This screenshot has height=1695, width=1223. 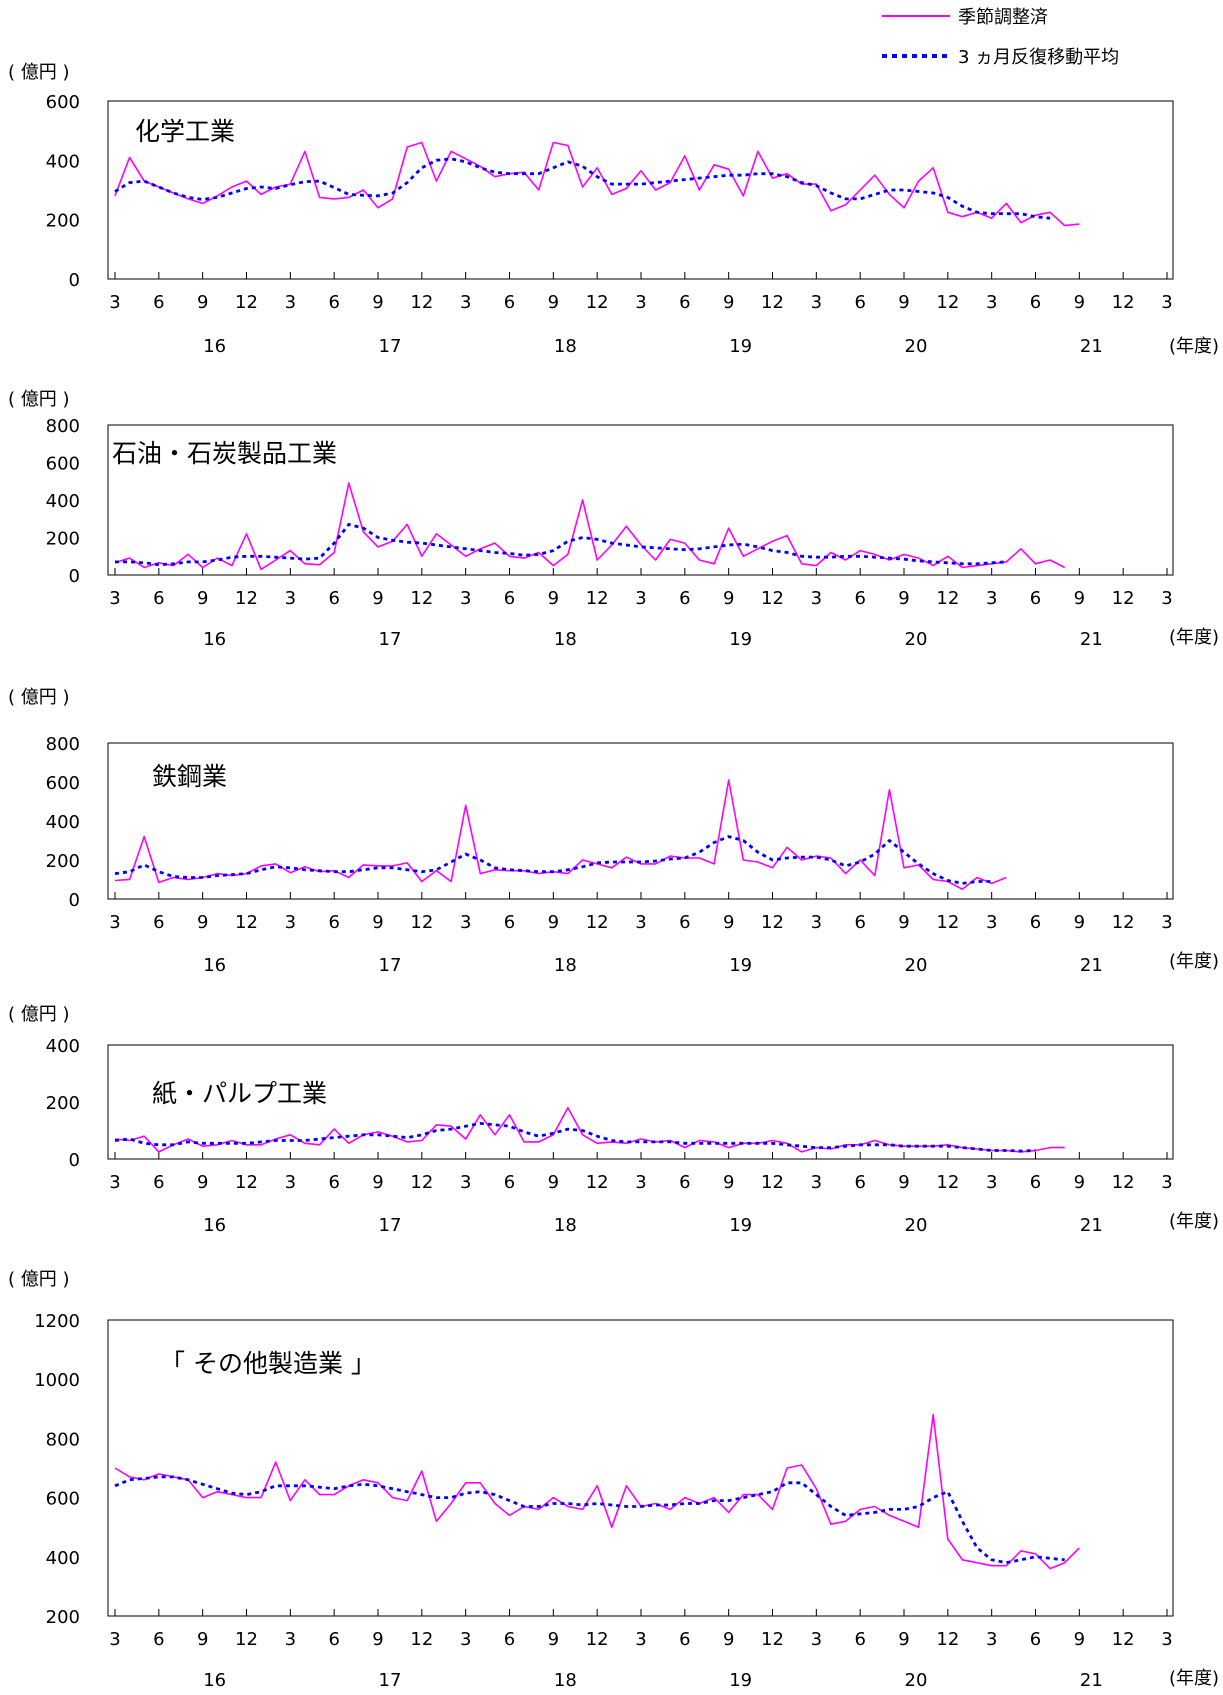 I want to click on x-year-label: 18, so click(x=565, y=346).